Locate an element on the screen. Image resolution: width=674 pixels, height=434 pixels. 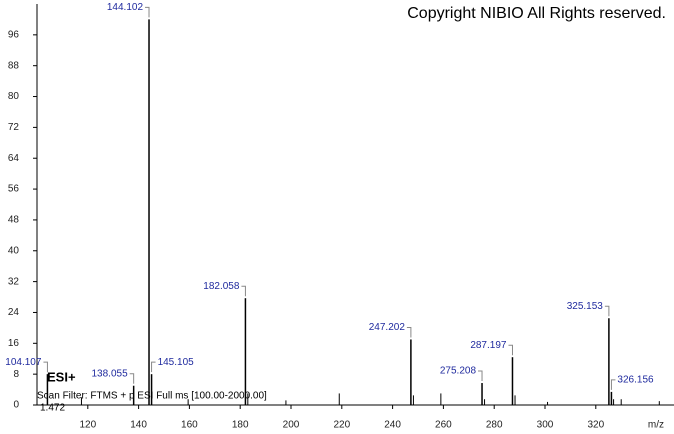
x-tick-label: 180 is located at coordinates (240, 425).